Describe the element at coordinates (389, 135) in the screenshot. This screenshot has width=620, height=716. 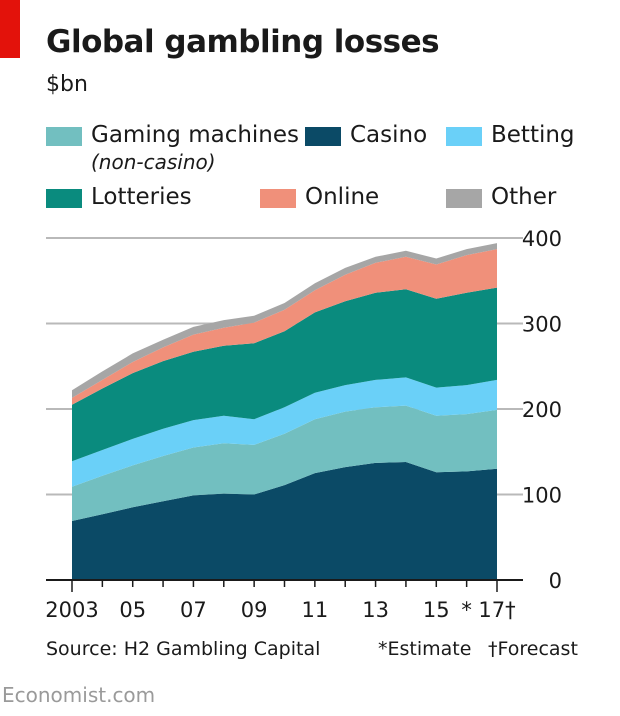
I see `legend-label-casino: Casino` at that location.